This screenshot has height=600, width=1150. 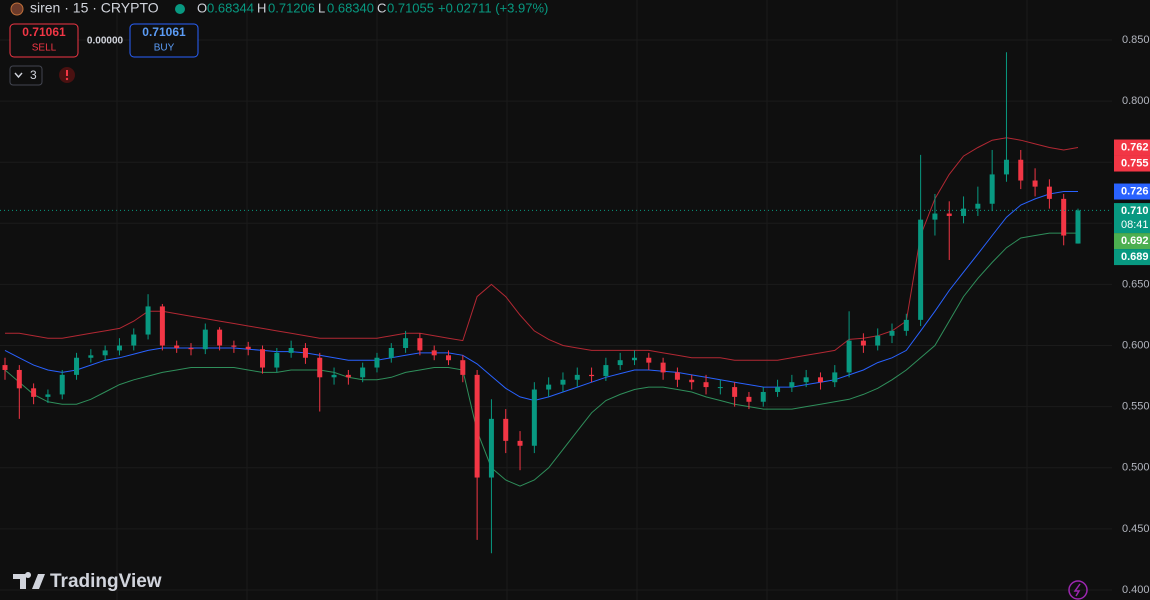 I want to click on toggle-box, so click(x=26, y=75).